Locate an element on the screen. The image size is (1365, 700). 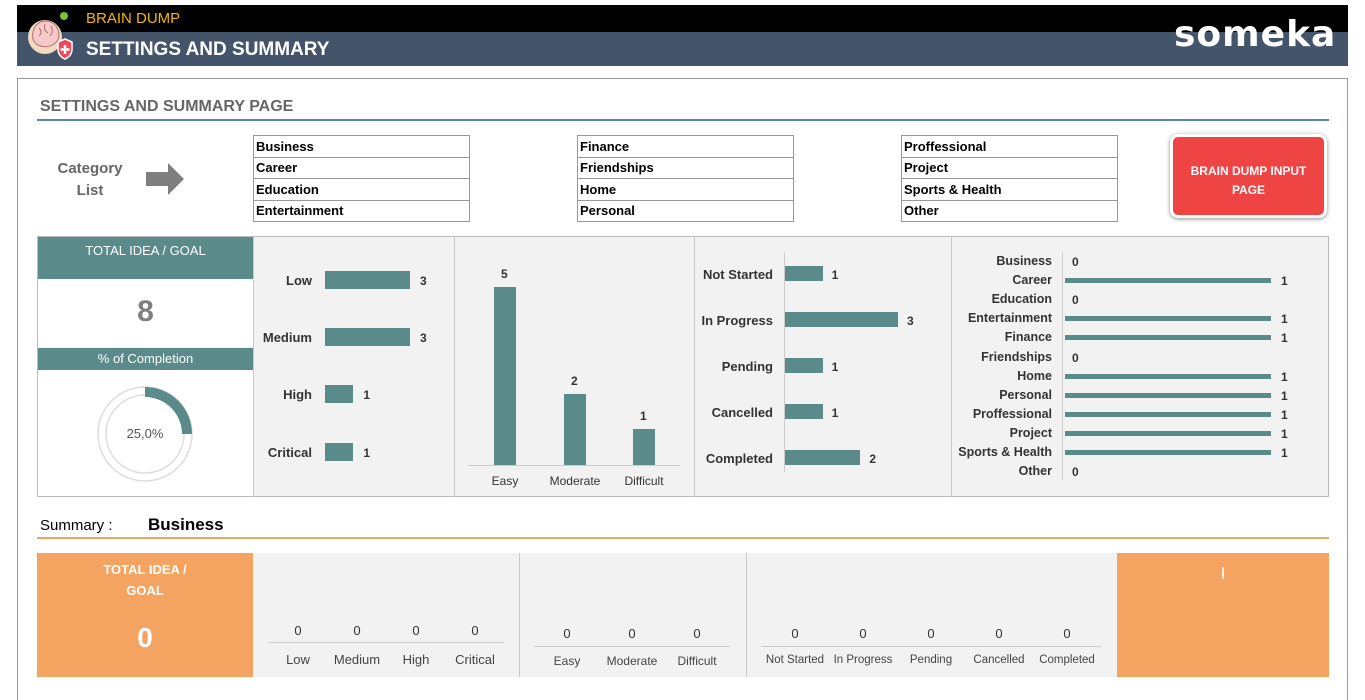
category-chart-label: Business is located at coordinates (1024, 261).